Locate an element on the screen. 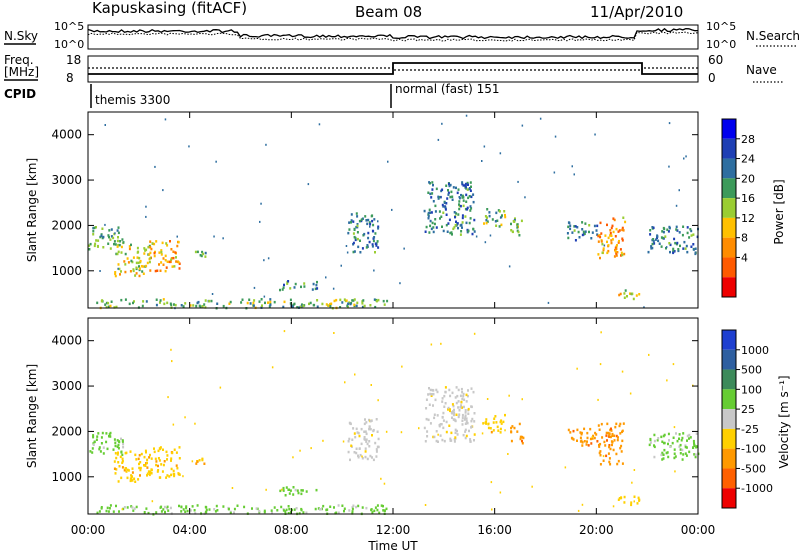 The width and height of the screenshot is (800, 554). velocity-ylabel: Slant Range [km] is located at coordinates (32, 416).